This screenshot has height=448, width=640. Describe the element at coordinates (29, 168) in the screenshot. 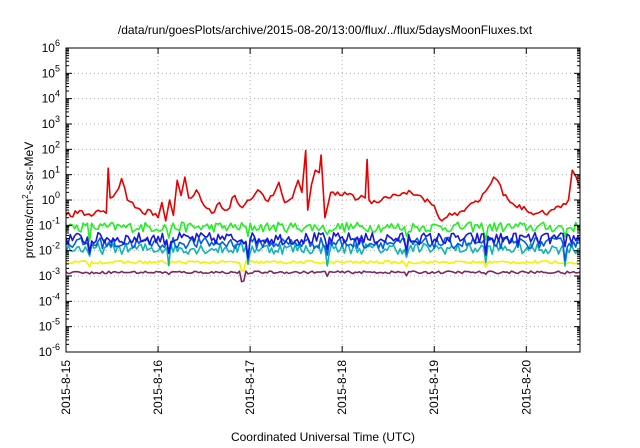

I see `y-axis-label-post: -s-sr-MeV` at that location.